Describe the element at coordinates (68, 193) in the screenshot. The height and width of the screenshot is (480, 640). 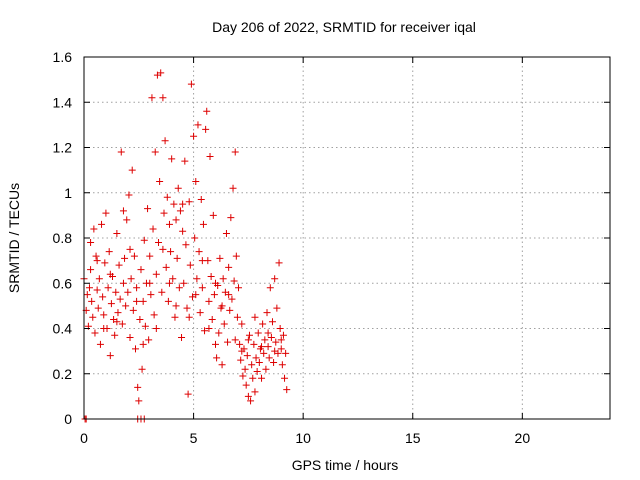
I see `y-tick-label: 1` at that location.